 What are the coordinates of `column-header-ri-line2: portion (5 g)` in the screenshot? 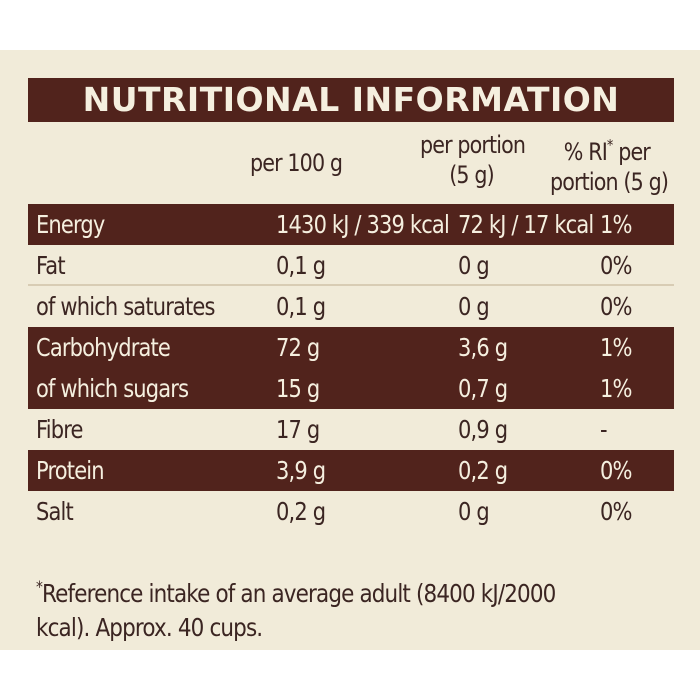 It's located at (609, 182).